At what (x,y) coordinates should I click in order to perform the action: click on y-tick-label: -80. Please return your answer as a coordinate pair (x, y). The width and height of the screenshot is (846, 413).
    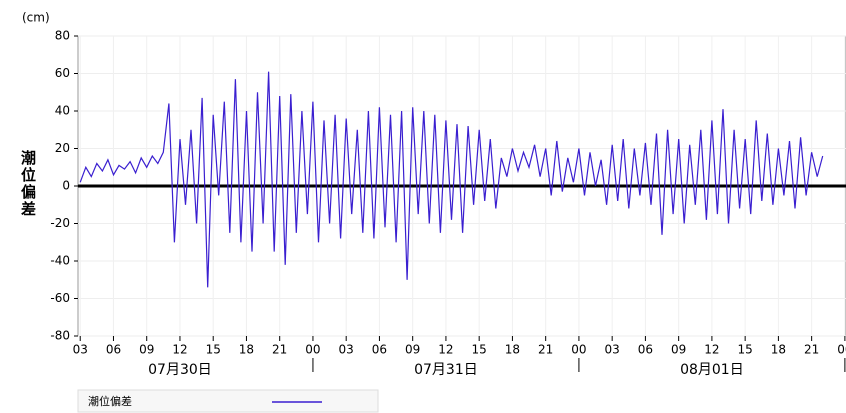
    Looking at the image, I should click on (60, 336).